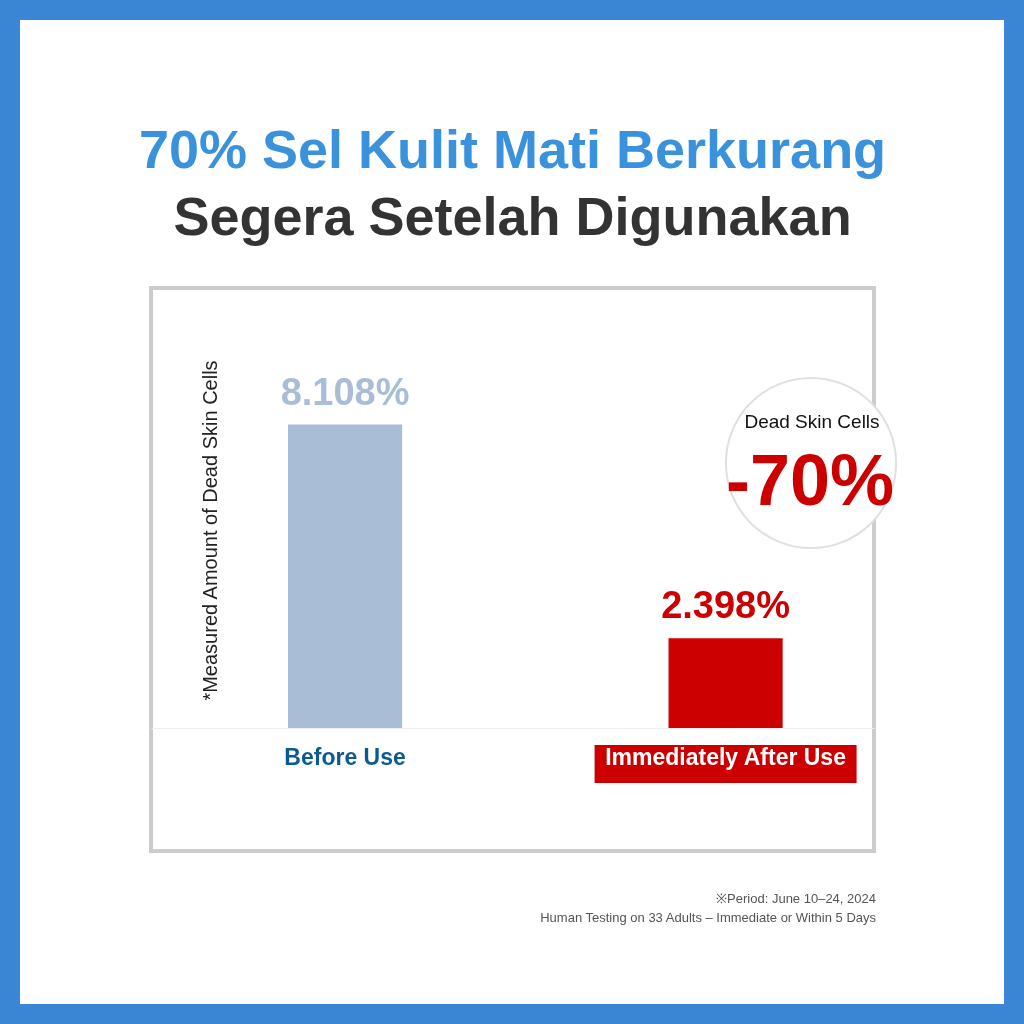 This screenshot has width=1024, height=1024. What do you see at coordinates (726, 605) in the screenshot?
I see `data-label: 2.398%` at bounding box center [726, 605].